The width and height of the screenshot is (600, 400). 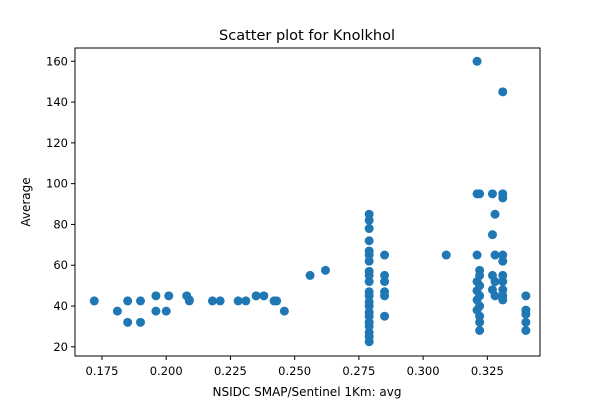 What do you see at coordinates (60, 347) in the screenshot?
I see `y-tick-label: 20` at bounding box center [60, 347].